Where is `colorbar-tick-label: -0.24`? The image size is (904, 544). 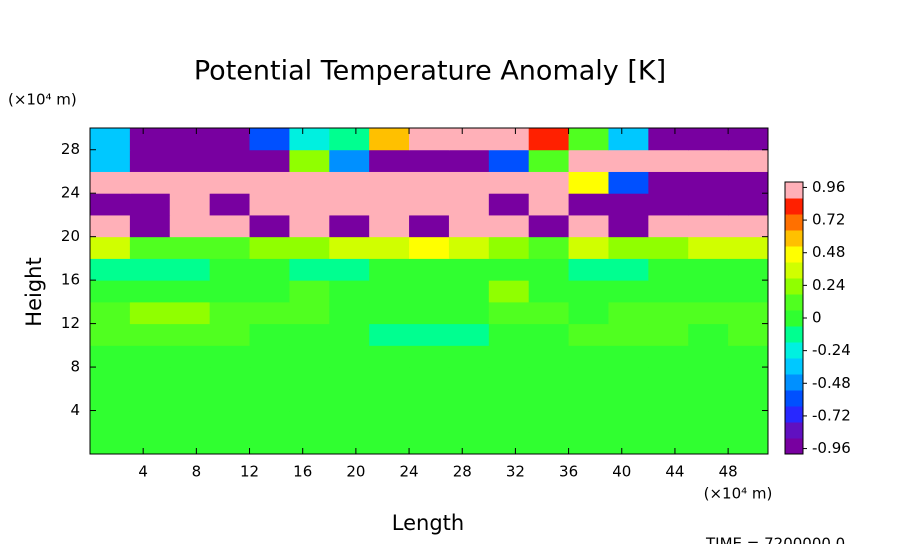 colorbar-tick-label: -0.24 is located at coordinates (831, 350).